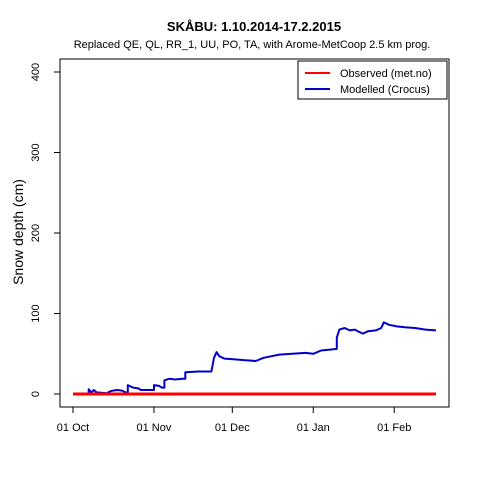 This screenshot has height=480, width=480. Describe the element at coordinates (36, 313) in the screenshot. I see `y-tick-label: 100` at that location.